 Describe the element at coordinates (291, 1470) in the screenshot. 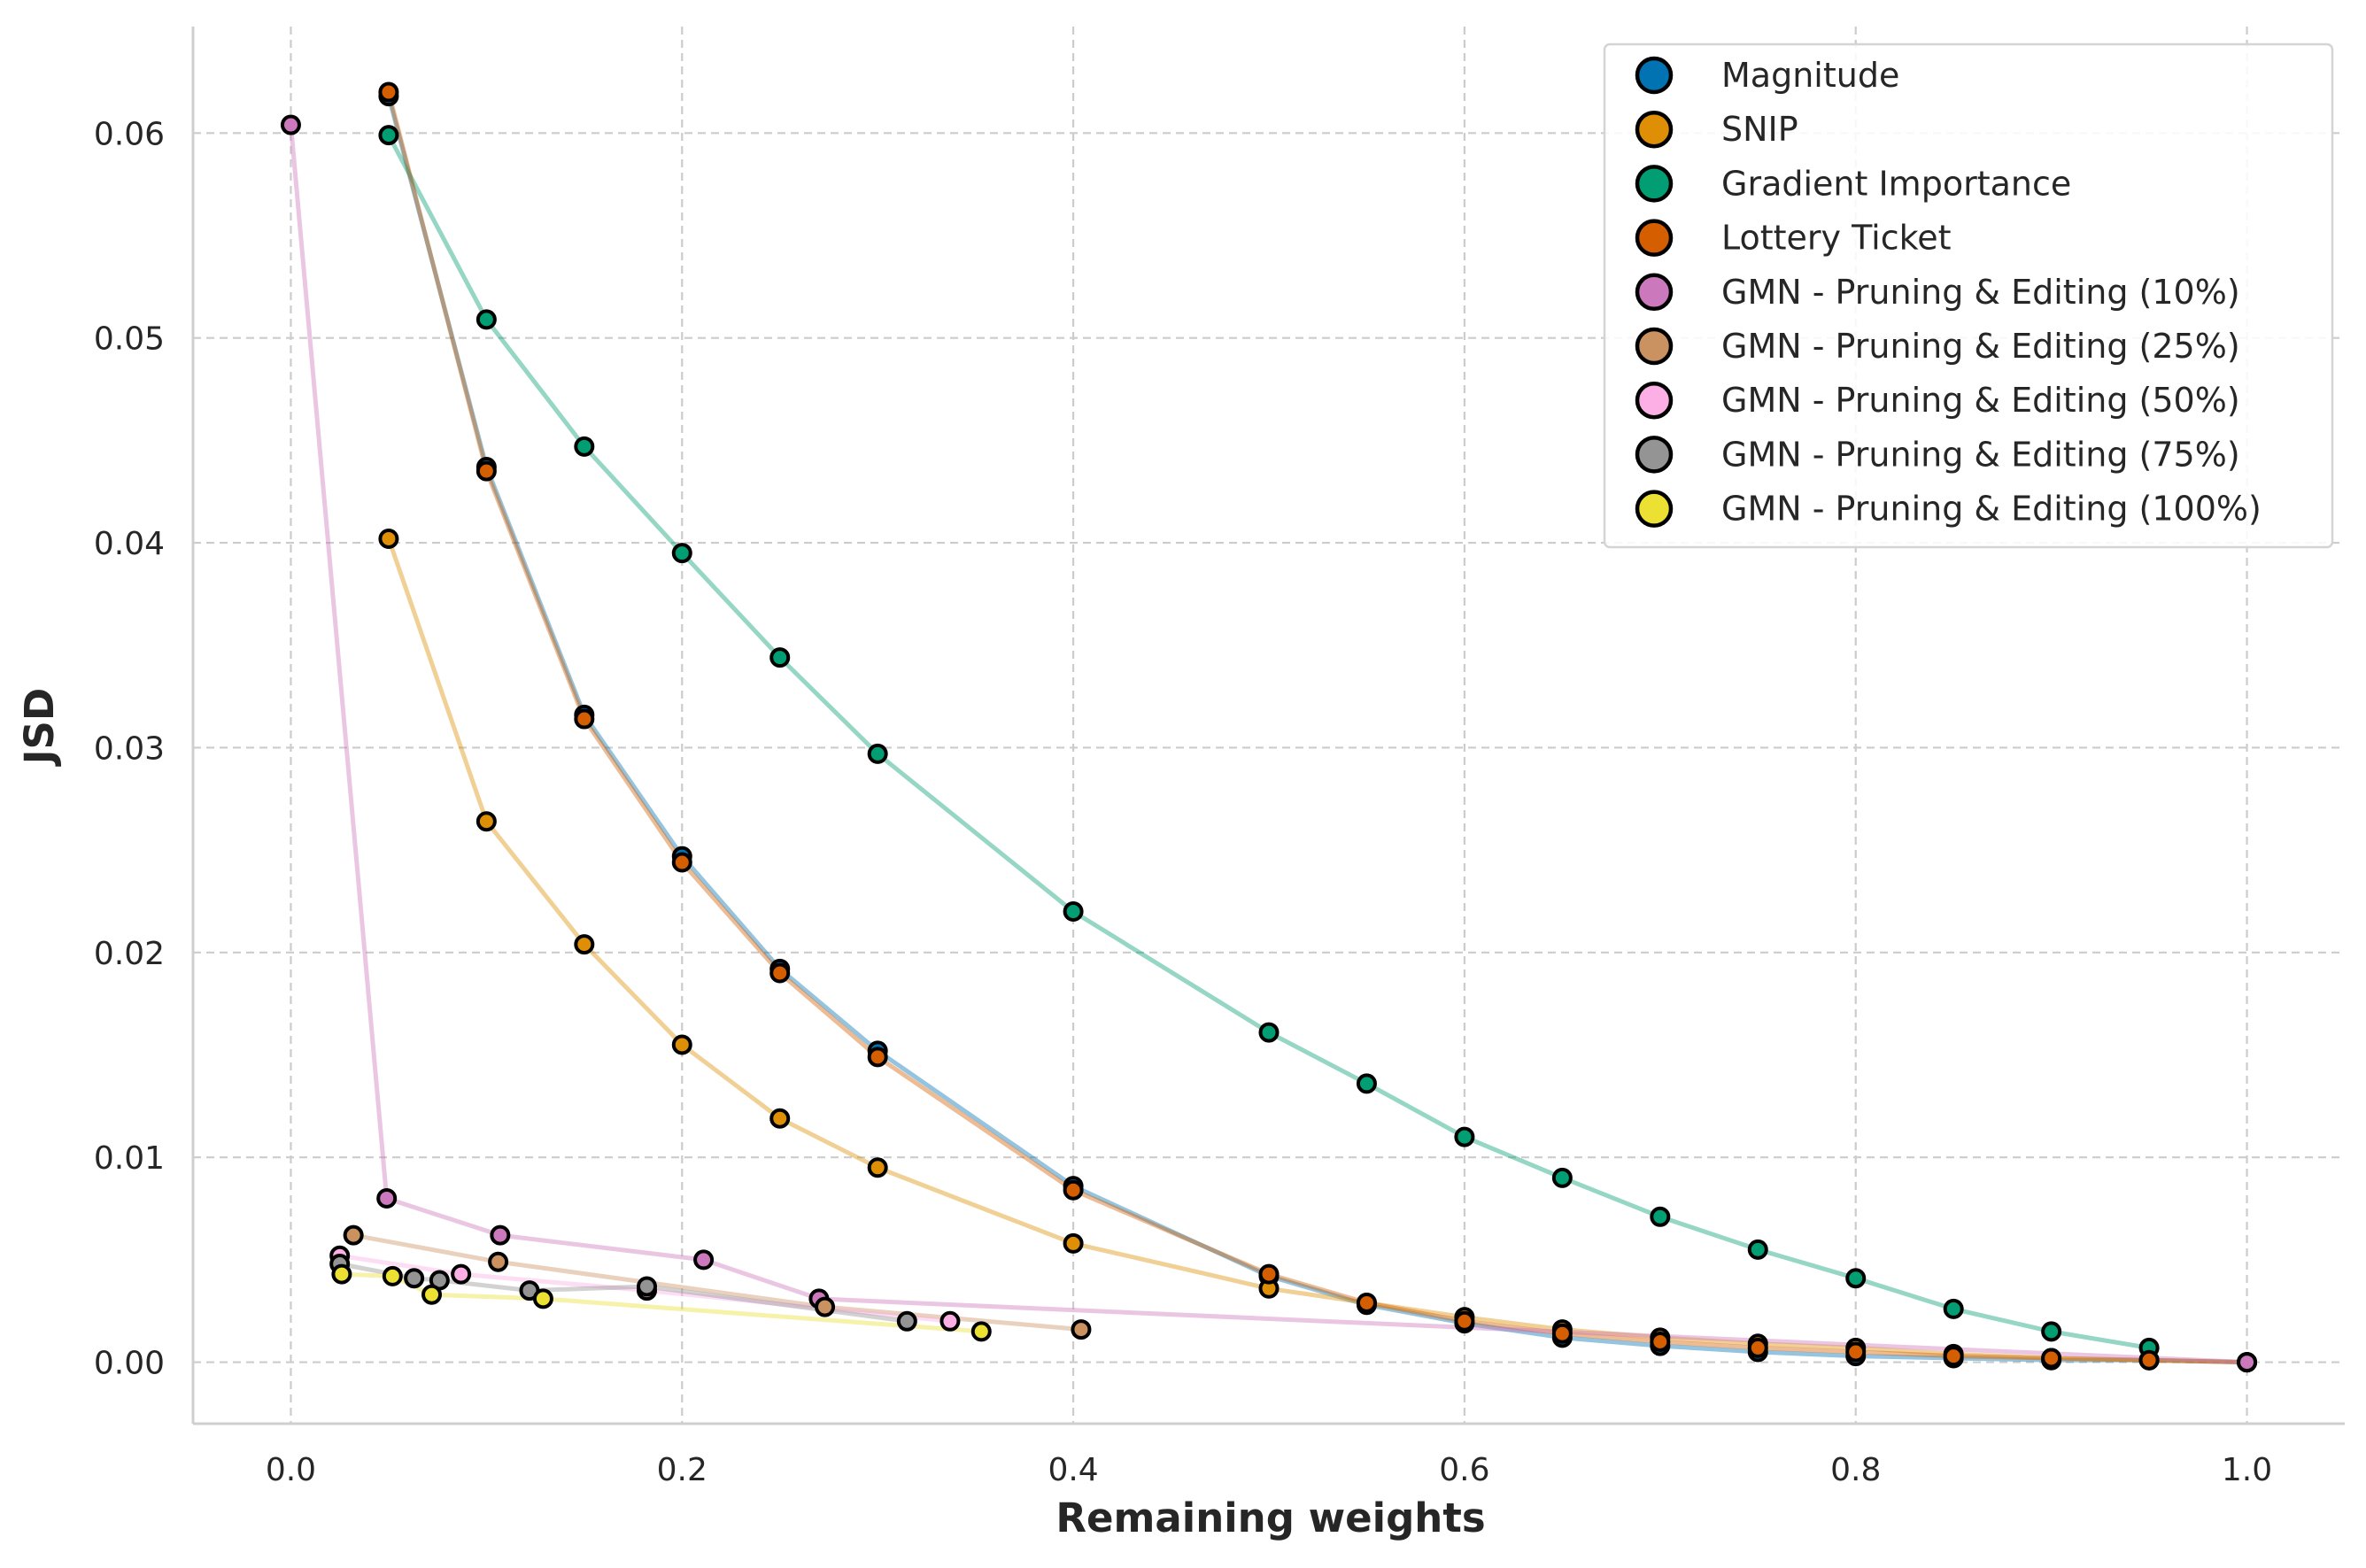

I see `x-tick-label: 0.0` at that location.